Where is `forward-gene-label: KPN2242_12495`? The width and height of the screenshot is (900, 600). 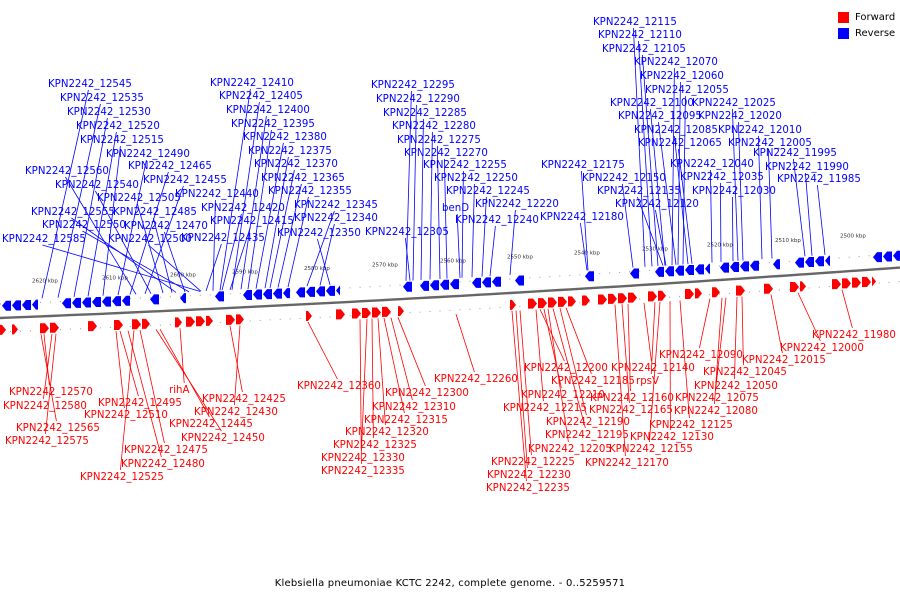 forward-gene-label: KPN2242_12495 is located at coordinates (140, 403).